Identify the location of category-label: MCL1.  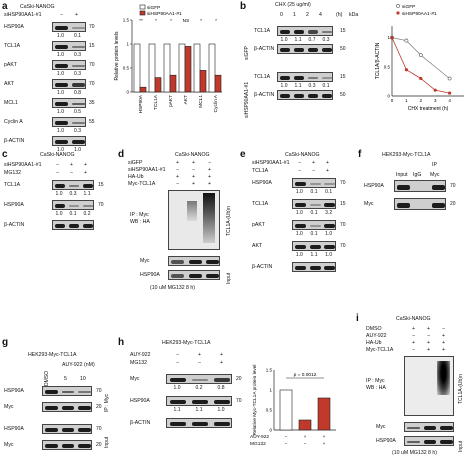
(201, 101).